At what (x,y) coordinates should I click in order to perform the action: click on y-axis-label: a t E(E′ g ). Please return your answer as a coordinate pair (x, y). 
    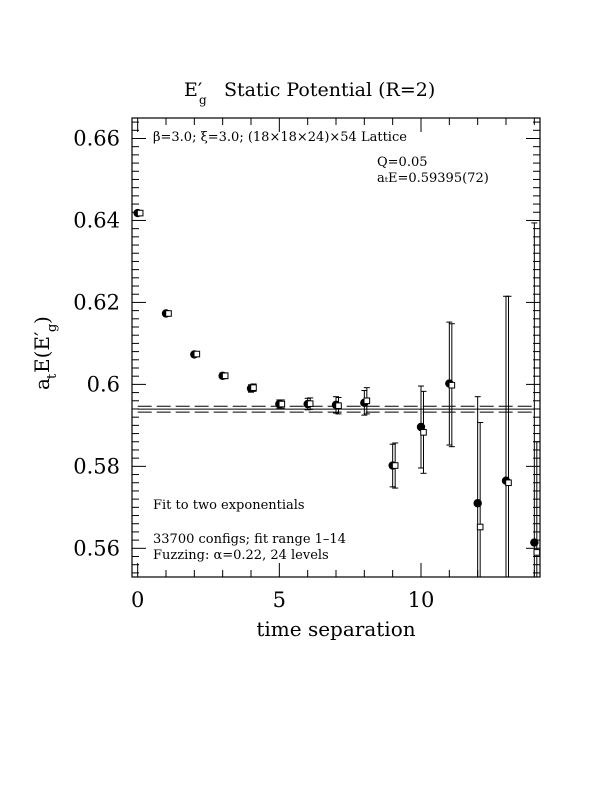
    Looking at the image, I should click on (45, 353).